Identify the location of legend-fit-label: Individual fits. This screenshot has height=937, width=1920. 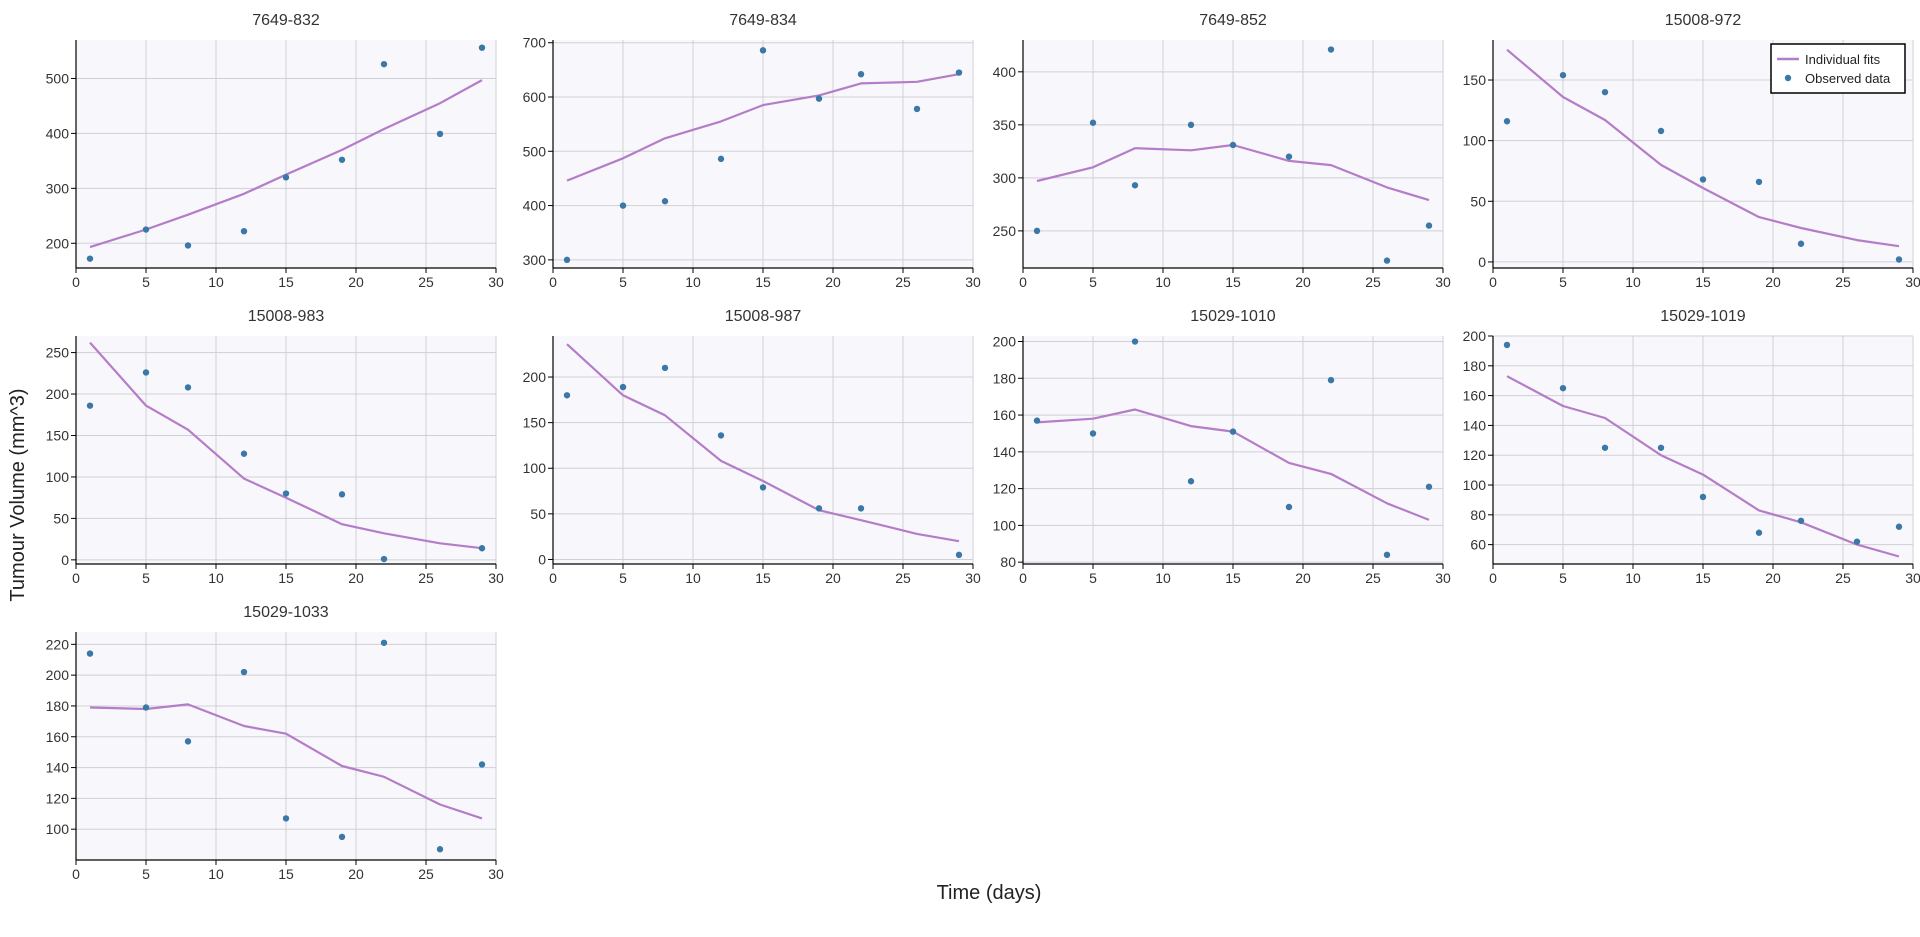
(1843, 59).